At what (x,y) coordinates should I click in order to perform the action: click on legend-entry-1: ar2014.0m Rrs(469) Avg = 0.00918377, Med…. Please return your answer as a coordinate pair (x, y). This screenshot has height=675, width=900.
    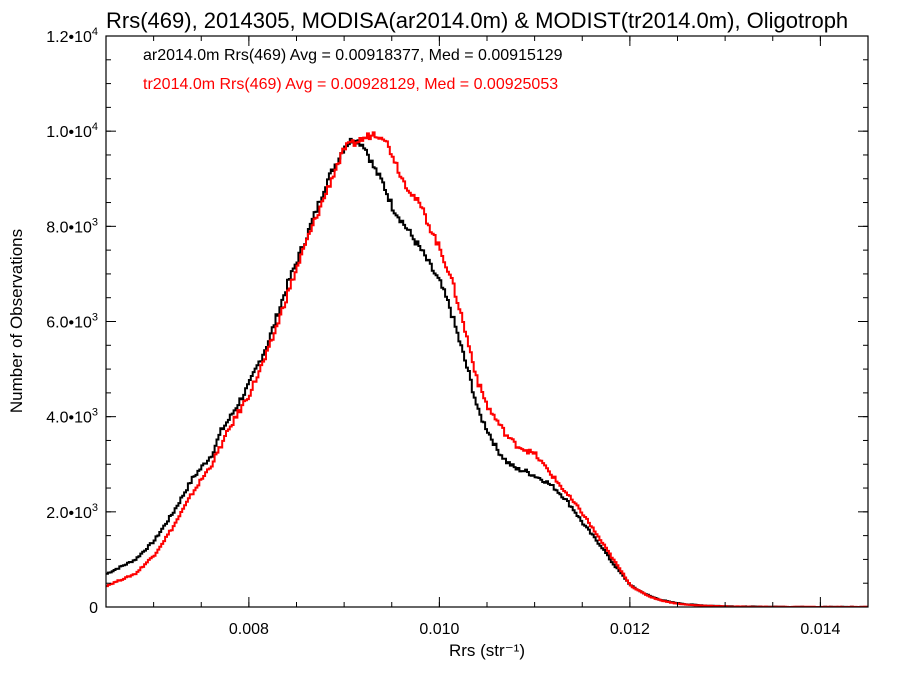
    Looking at the image, I should click on (353, 55).